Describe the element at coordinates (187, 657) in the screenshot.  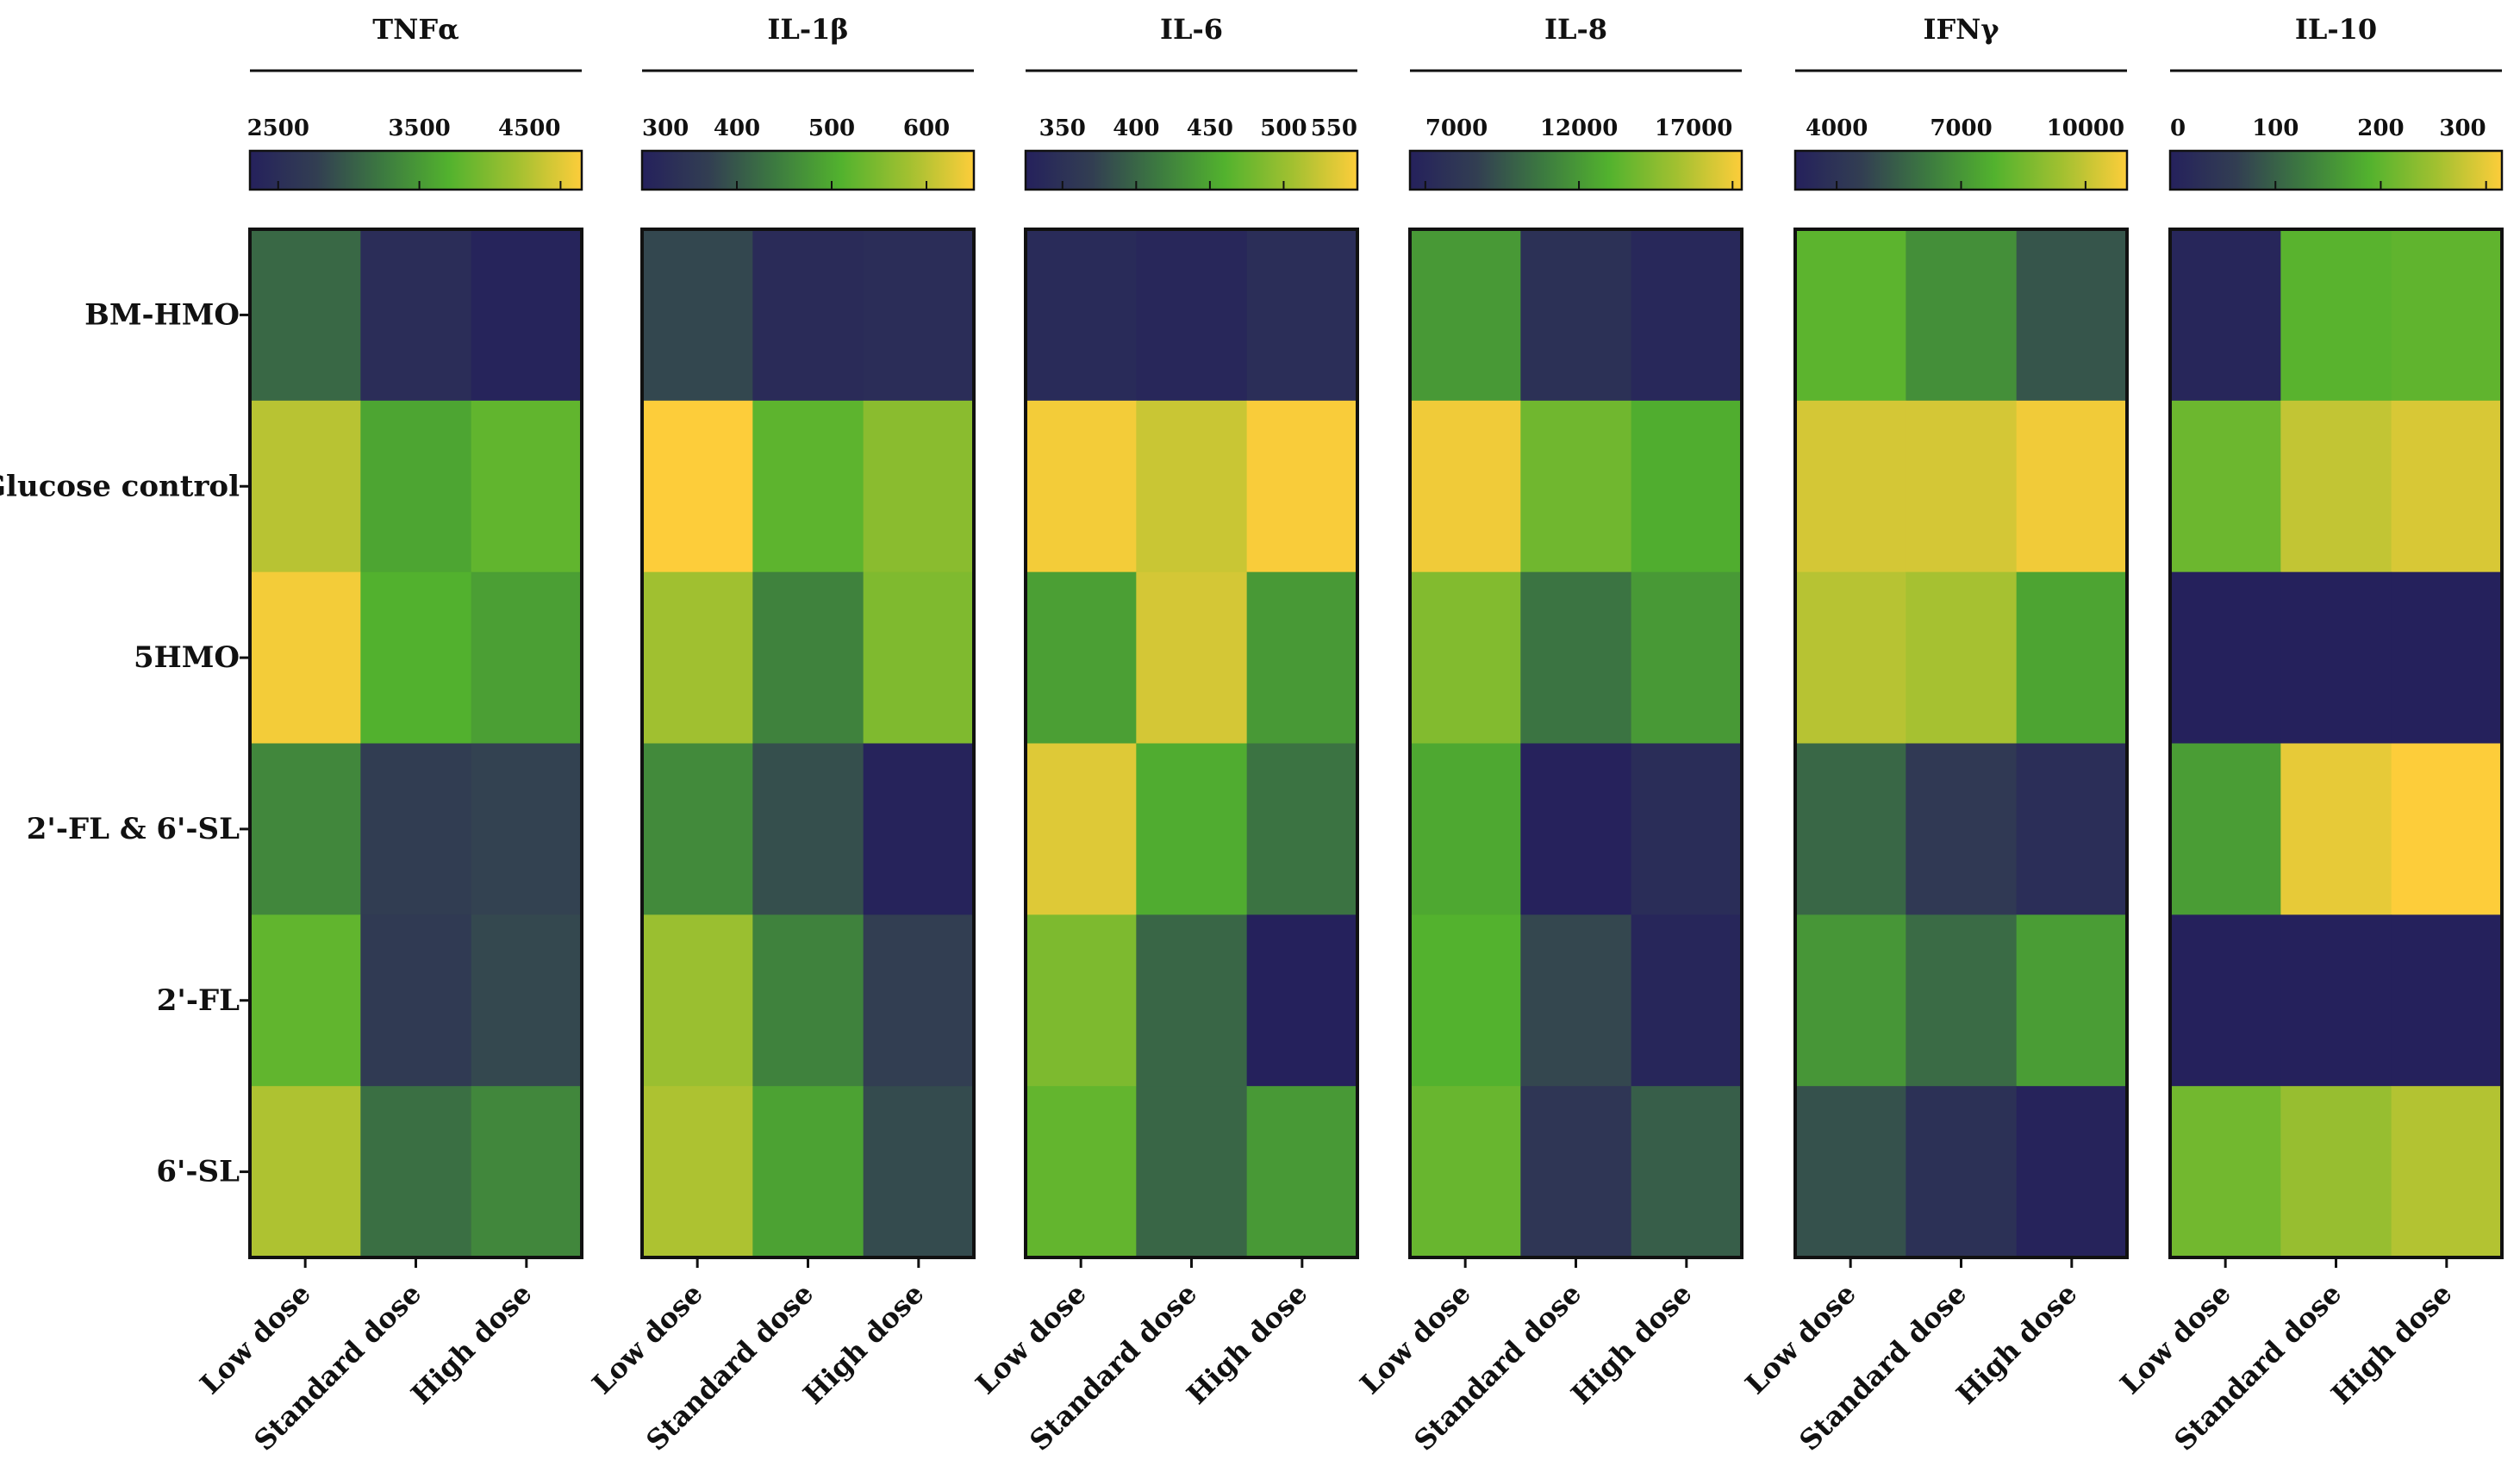
I see `row-label: 5HMO` at that location.